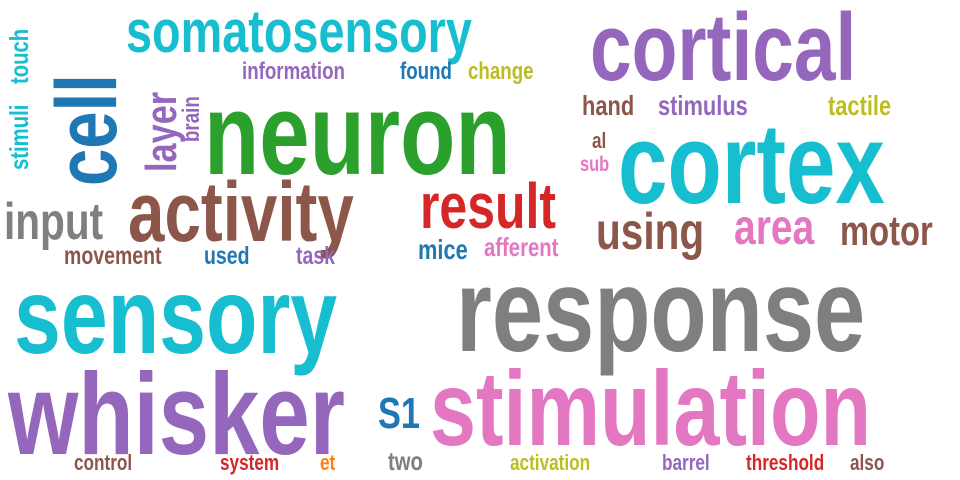 The height and width of the screenshot is (480, 960). What do you see at coordinates (599, 140) in the screenshot?
I see `word-al: al` at bounding box center [599, 140].